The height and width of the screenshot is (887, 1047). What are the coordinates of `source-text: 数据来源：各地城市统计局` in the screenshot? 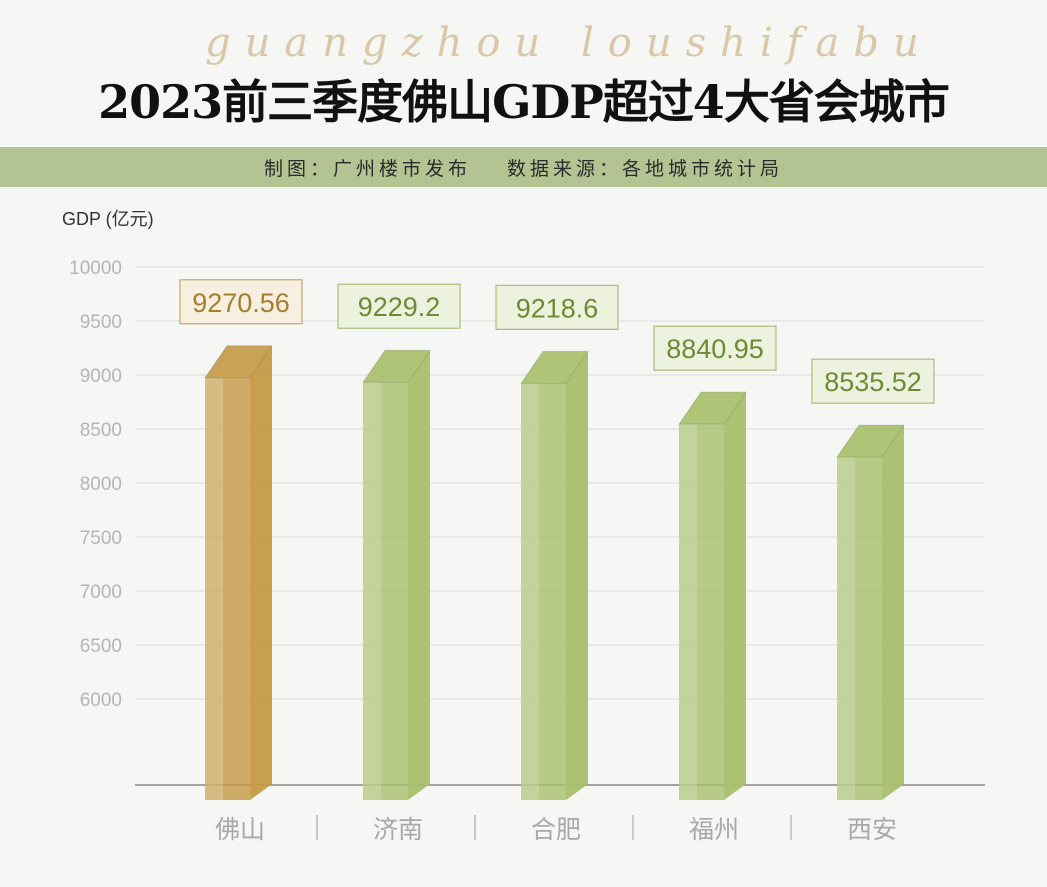 It's located at (645, 168).